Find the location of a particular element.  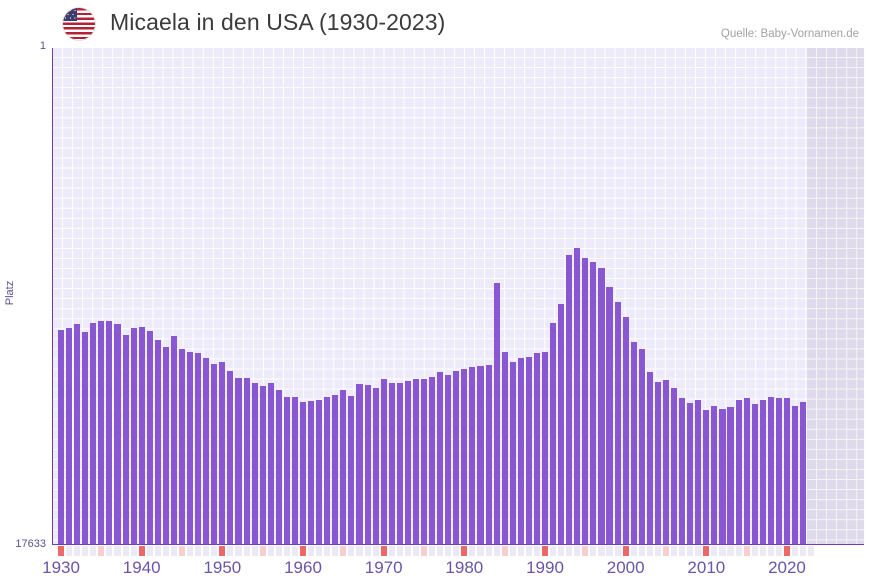

us-flag-icon is located at coordinates (79, 24).